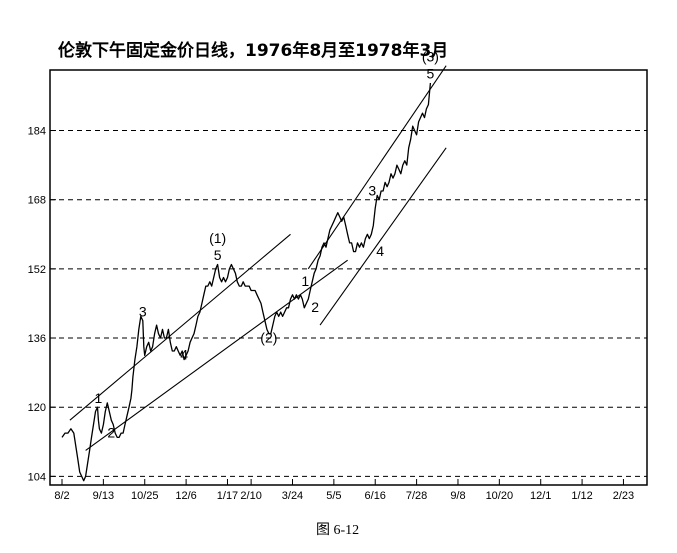  I want to click on x-tick-label: 12/6, so click(185, 496).